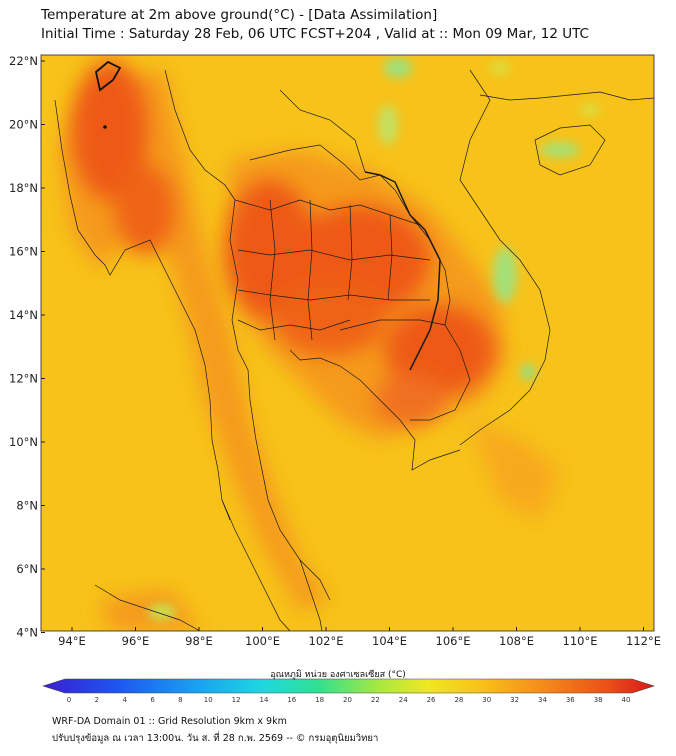 The width and height of the screenshot is (676, 756). I want to click on colorbar-tick-label: 16, so click(291, 700).